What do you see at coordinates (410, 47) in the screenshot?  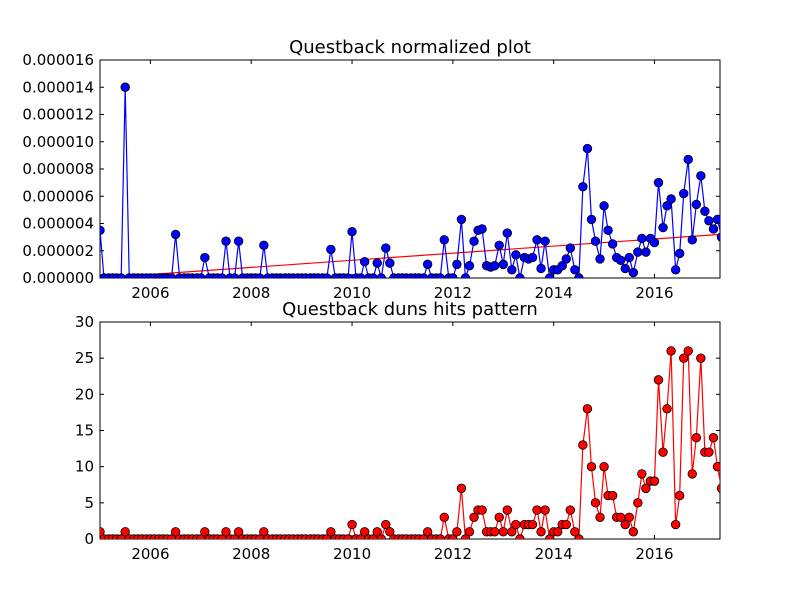 I see `chart-title: Questback normalized plot` at bounding box center [410, 47].